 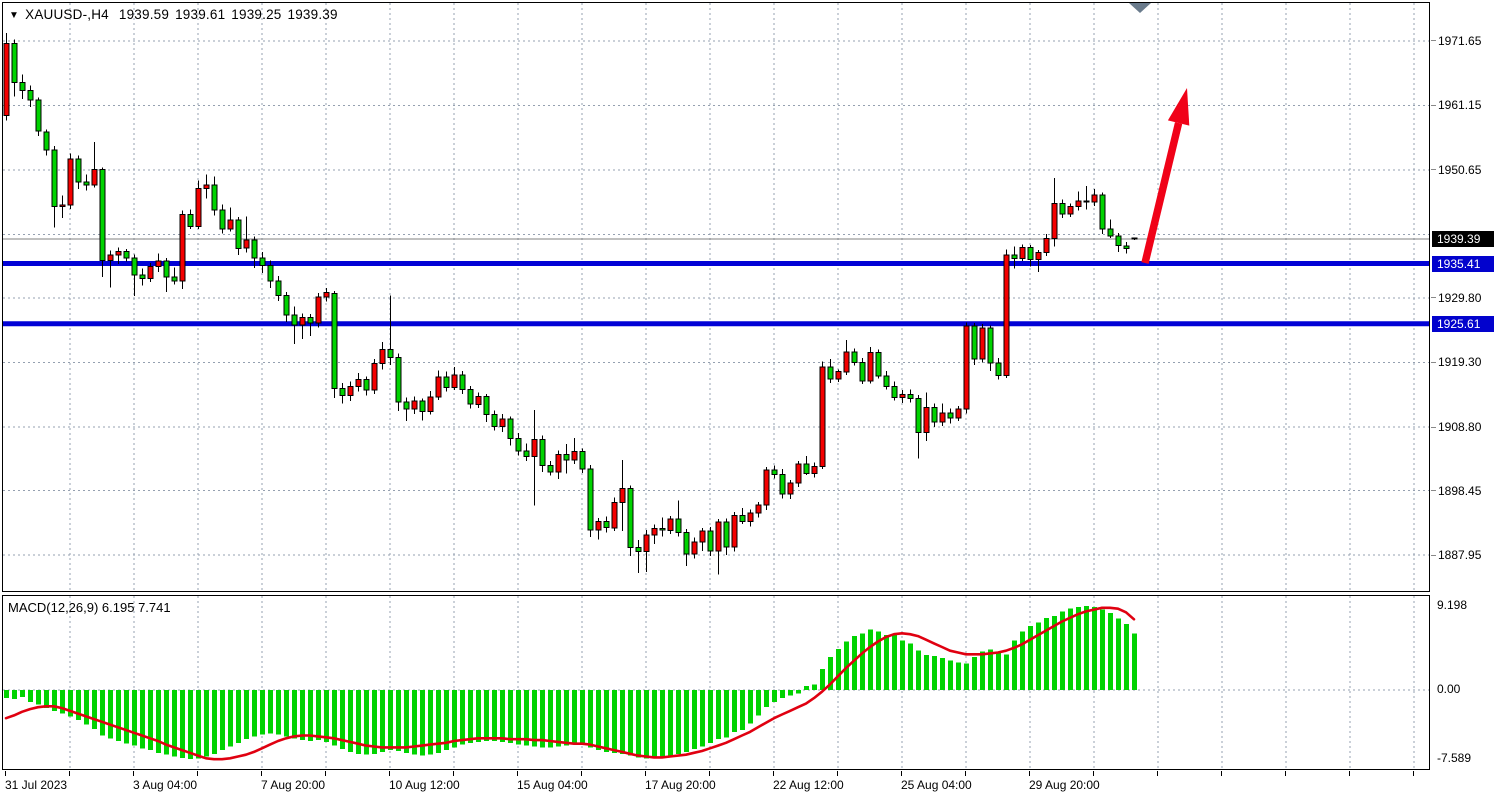 I want to click on price-label: 1950.65, so click(x=1460, y=170).